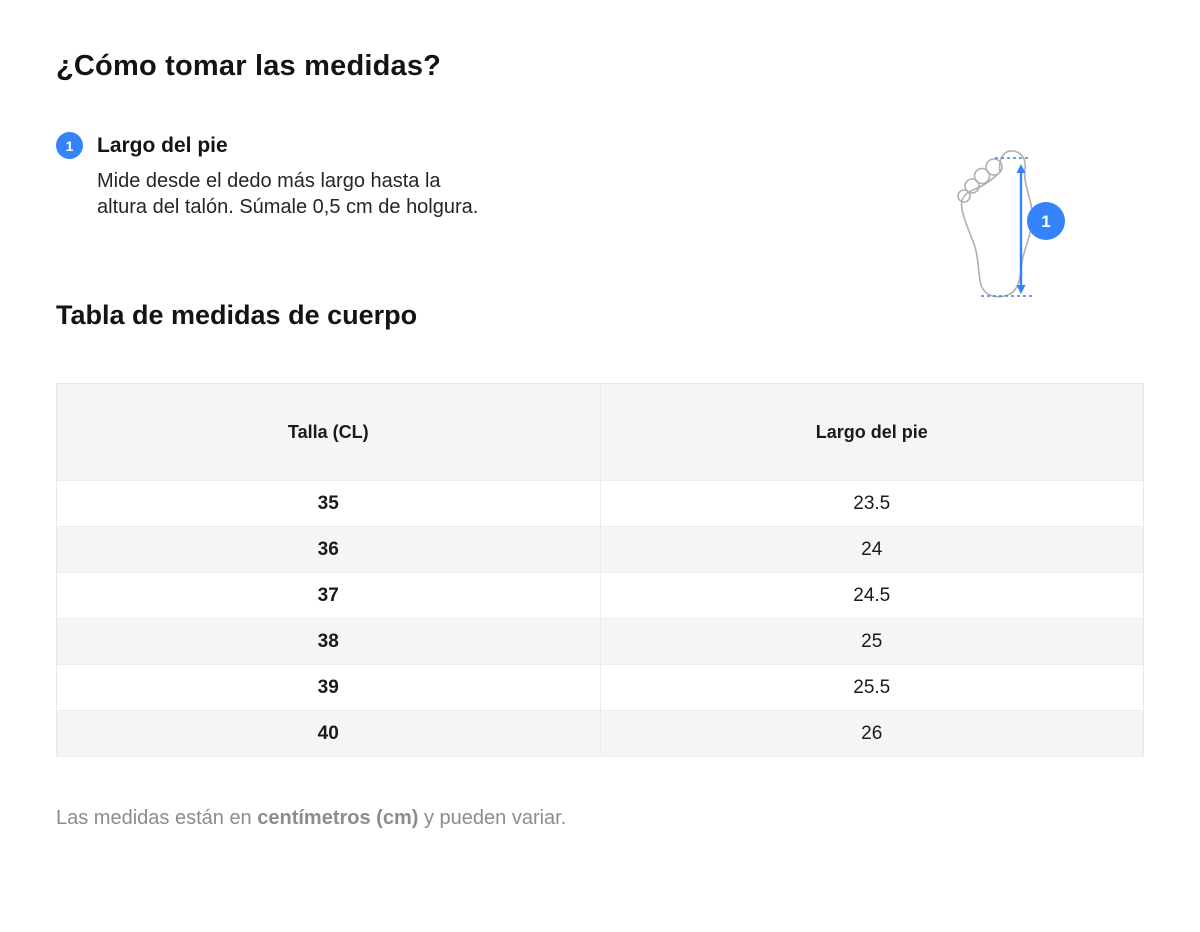 The width and height of the screenshot is (1200, 932). I want to click on cell-talla: 40, so click(328, 733).